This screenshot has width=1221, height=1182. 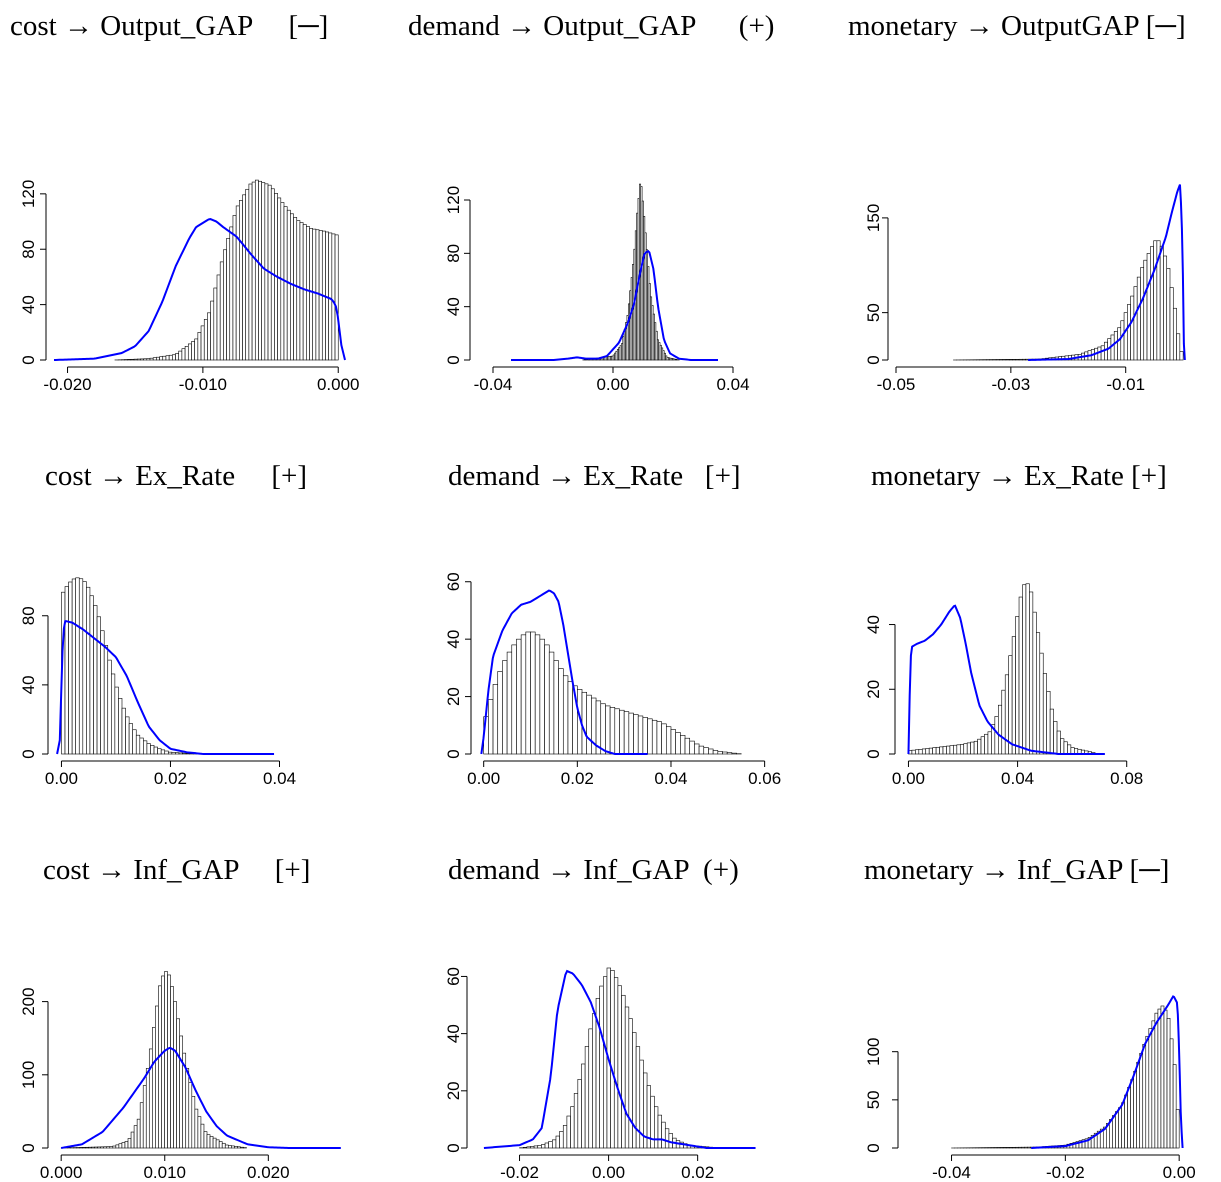 I want to click on panel-title-1: cost → Output_GAP [─], so click(x=169, y=26).